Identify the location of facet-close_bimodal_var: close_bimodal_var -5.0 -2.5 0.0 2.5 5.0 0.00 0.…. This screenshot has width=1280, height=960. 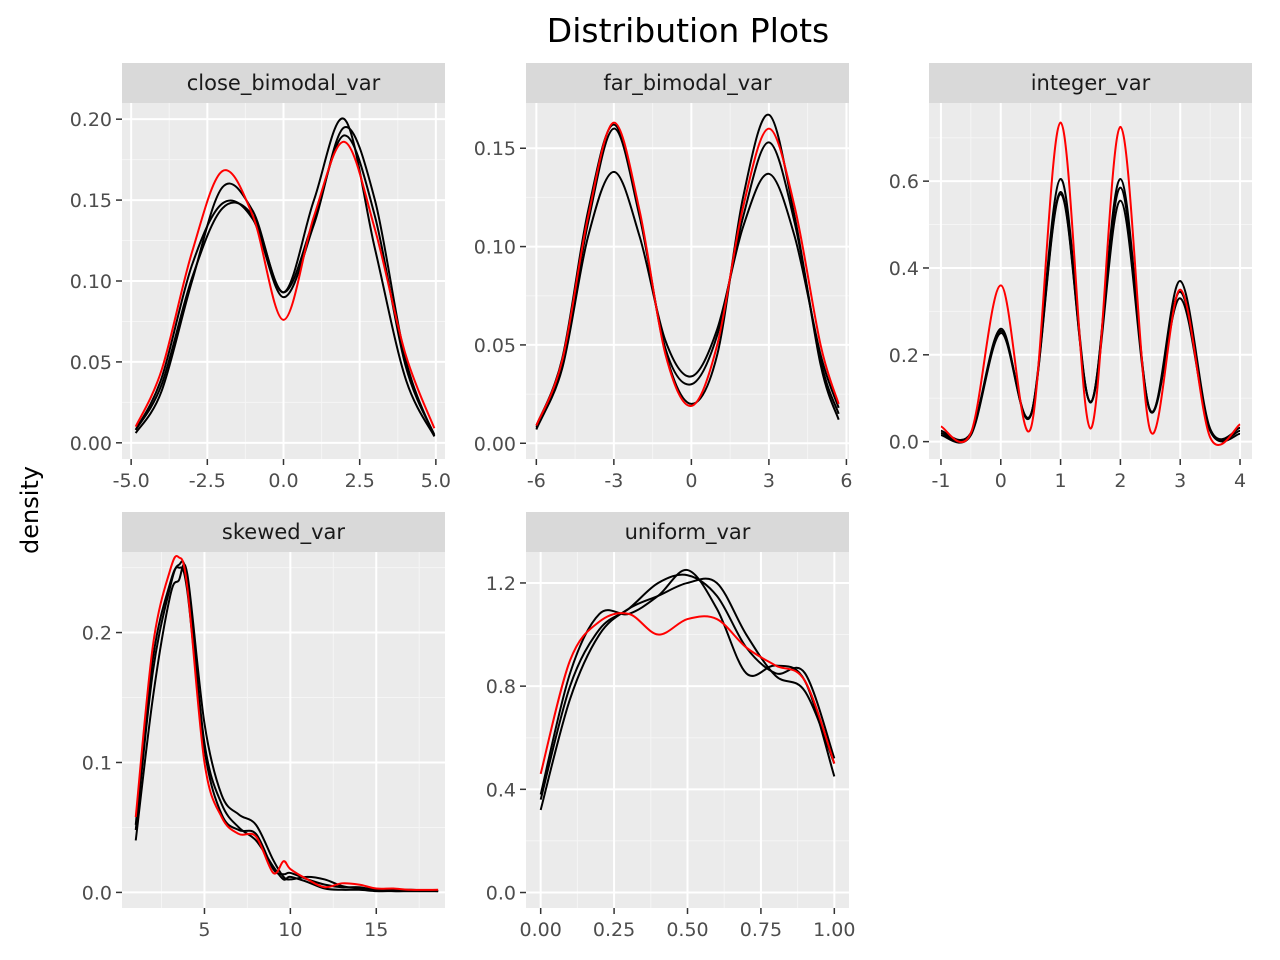
(260, 277).